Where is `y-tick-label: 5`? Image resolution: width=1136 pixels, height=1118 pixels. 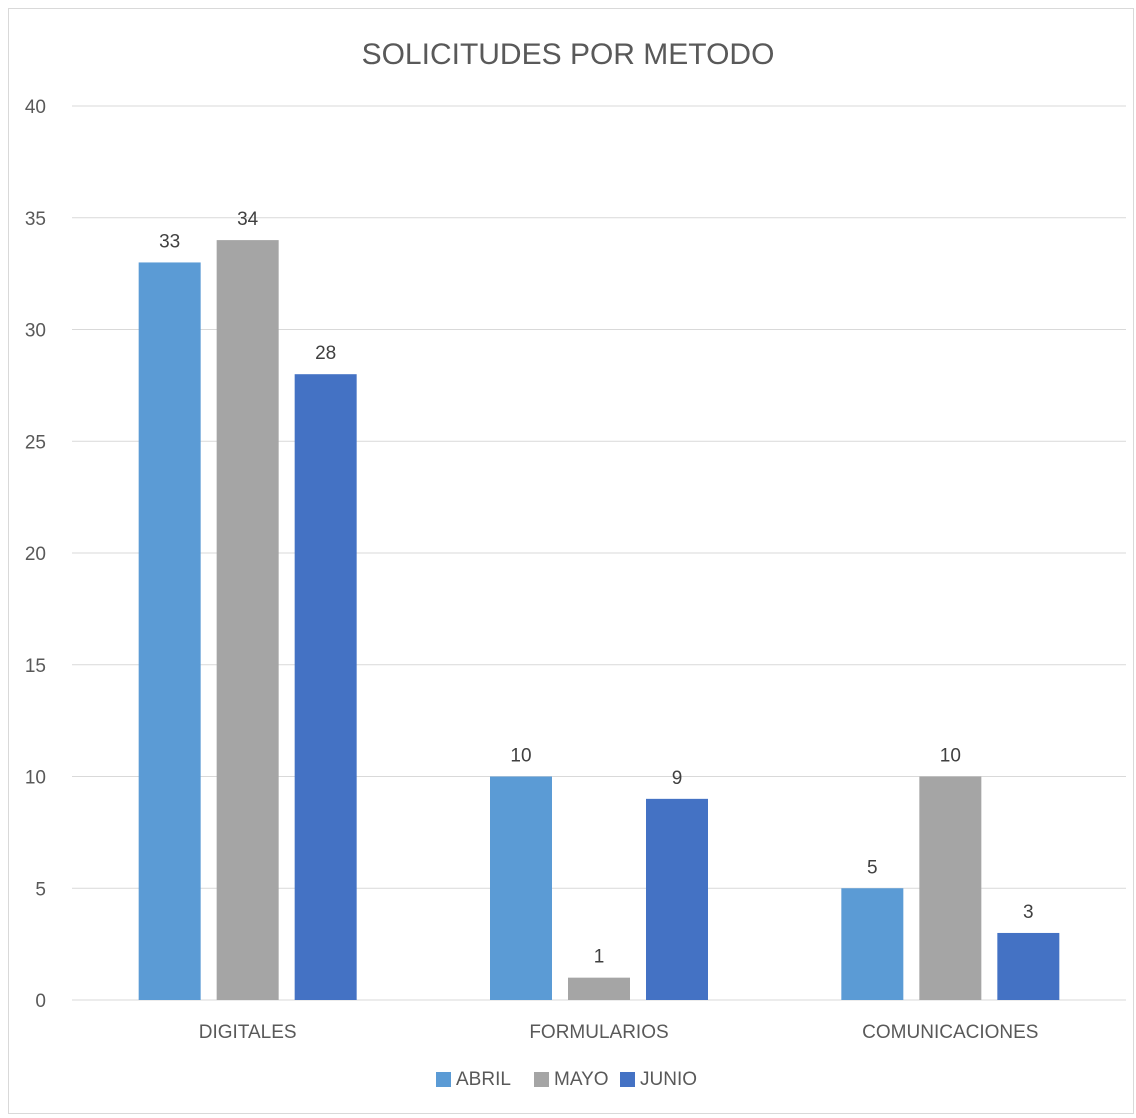 y-tick-label: 5 is located at coordinates (40, 889).